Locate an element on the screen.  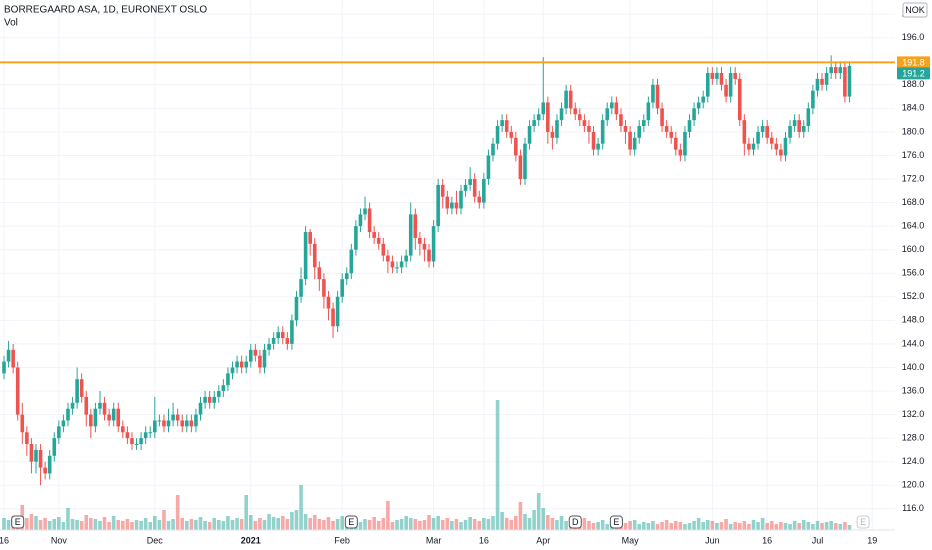
y-tick-label: 184.0 is located at coordinates (913, 108).